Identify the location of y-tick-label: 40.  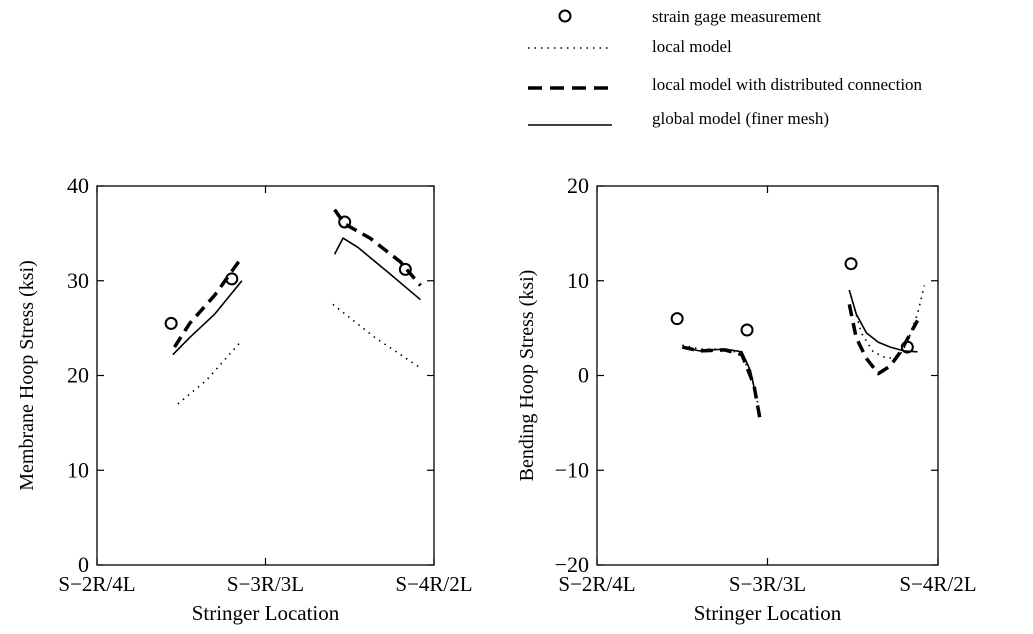
(78, 185).